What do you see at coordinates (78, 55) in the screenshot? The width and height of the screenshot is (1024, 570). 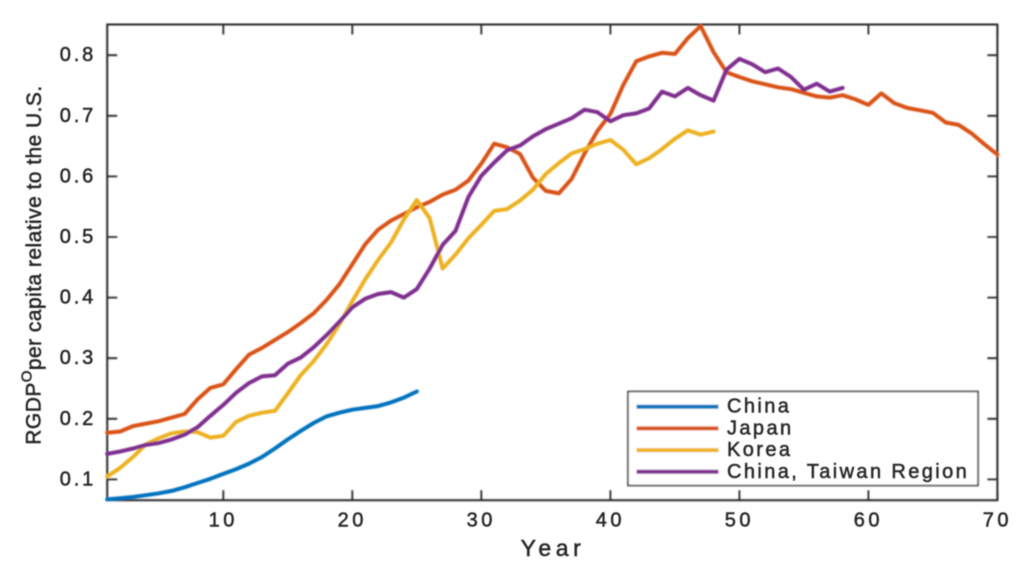 I see `svg-text: 0.8` at bounding box center [78, 55].